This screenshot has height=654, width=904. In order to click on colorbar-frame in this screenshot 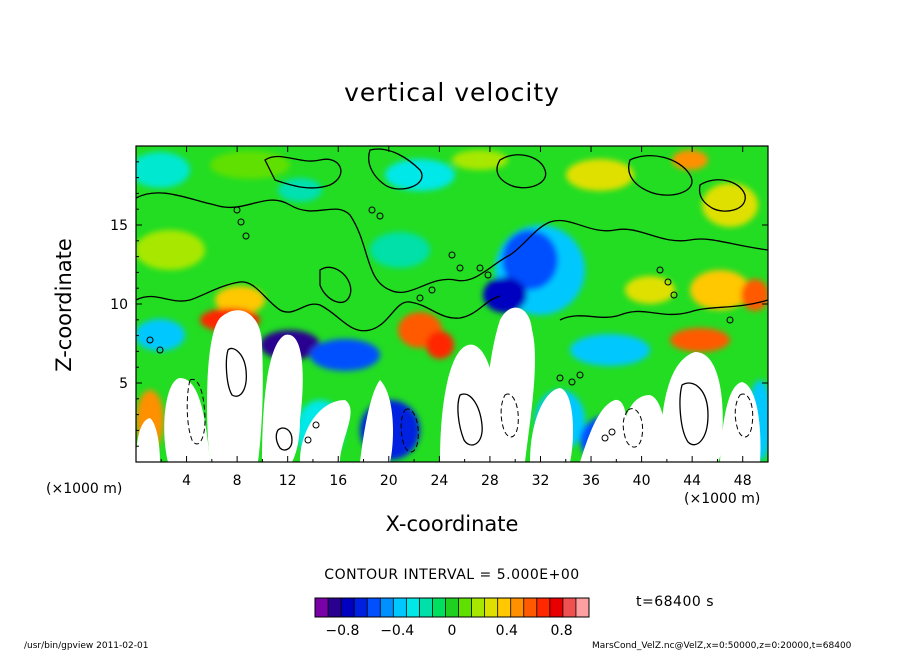, I will do `click(452, 607)`.